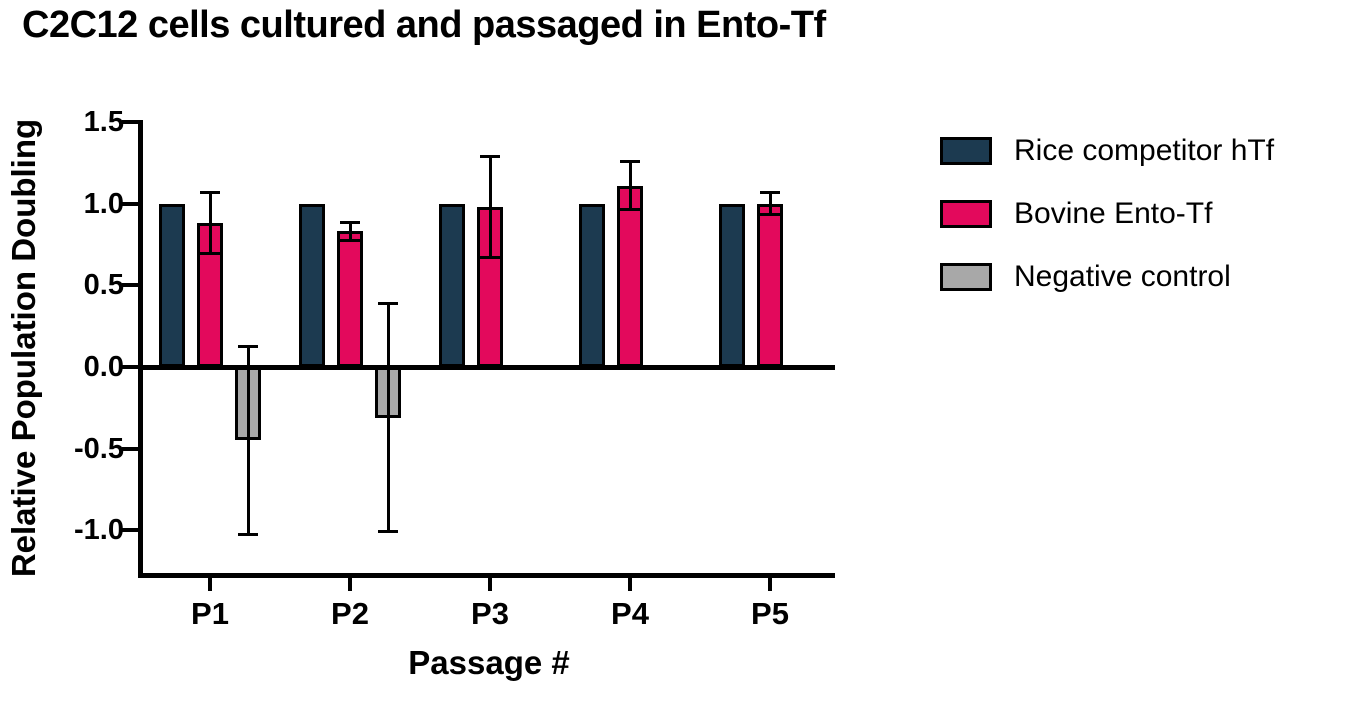 This screenshot has width=1350, height=704. Describe the element at coordinates (452, 285) in the screenshot. I see `bar-P3-series0` at that location.